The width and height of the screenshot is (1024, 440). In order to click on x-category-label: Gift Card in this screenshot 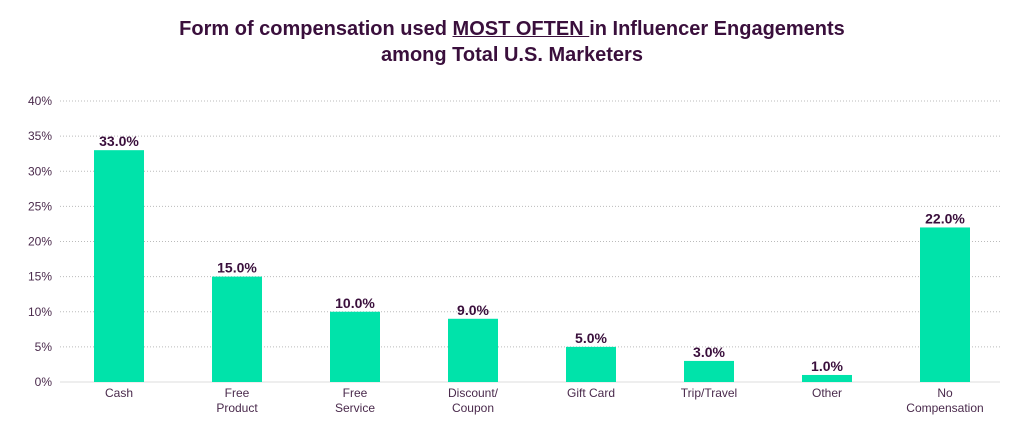, I will do `click(591, 393)`.